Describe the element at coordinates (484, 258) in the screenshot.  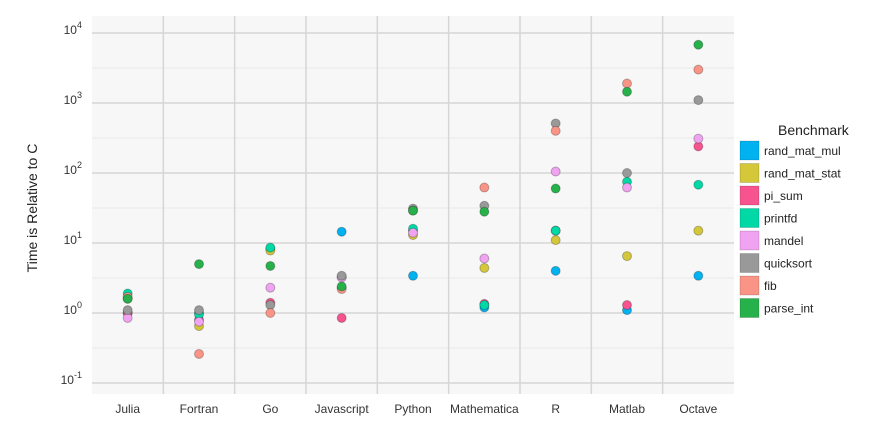
I see `point-mandel-mathematica` at that location.